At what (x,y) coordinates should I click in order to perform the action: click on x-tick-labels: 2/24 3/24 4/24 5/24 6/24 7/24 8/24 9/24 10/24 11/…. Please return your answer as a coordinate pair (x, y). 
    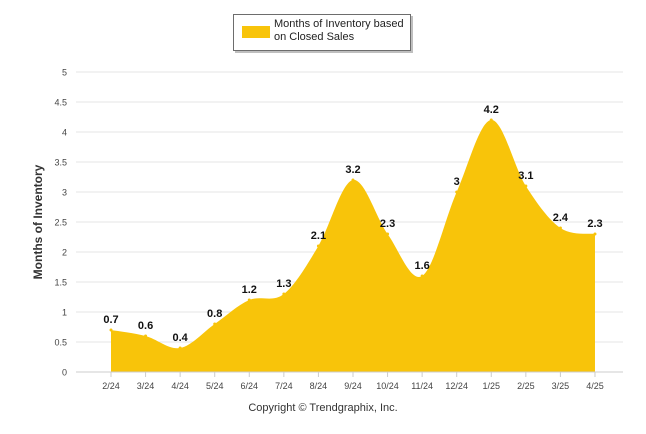
    Looking at the image, I should click on (353, 386).